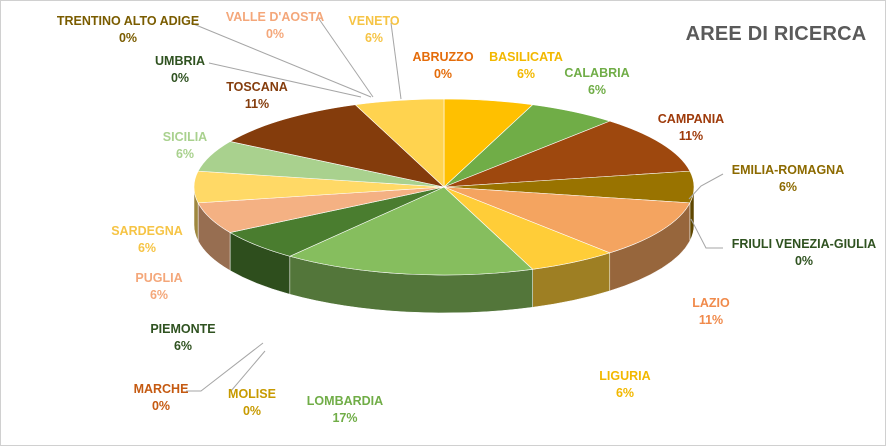 This screenshot has width=886, height=446. Describe the element at coordinates (252, 402) in the screenshot. I see `data-label-molise: MOLISE 0%` at that location.